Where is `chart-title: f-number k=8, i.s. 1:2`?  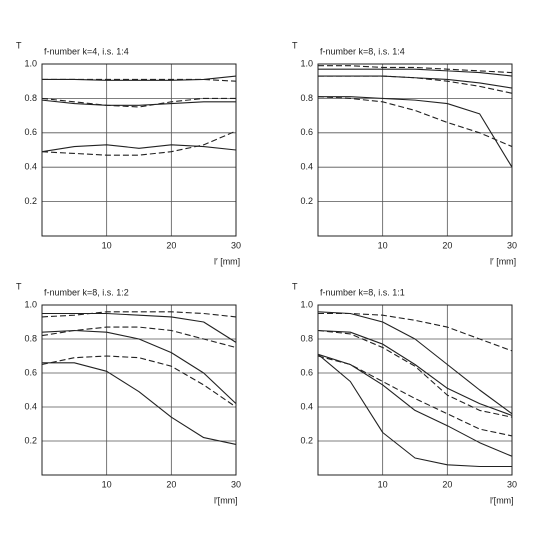 chart-title: f-number k=8, i.s. 1:2 is located at coordinates (86, 292).